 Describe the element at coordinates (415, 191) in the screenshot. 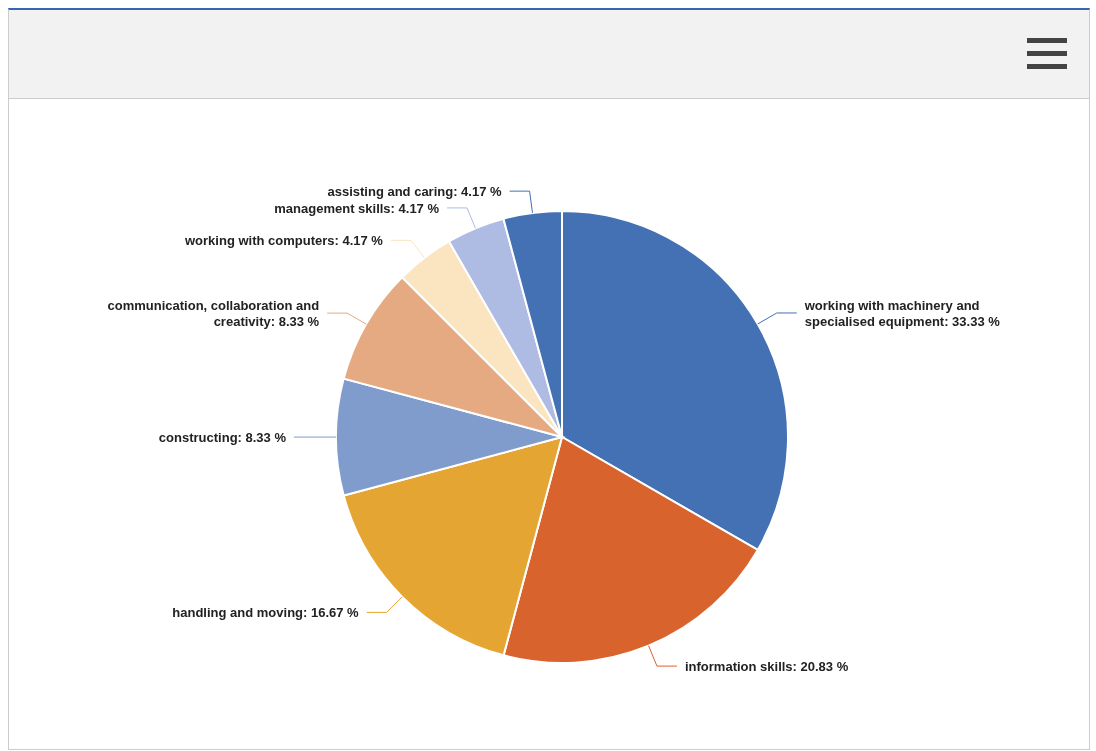

I see `slice-label: assisting and caring: 4.17 %` at that location.